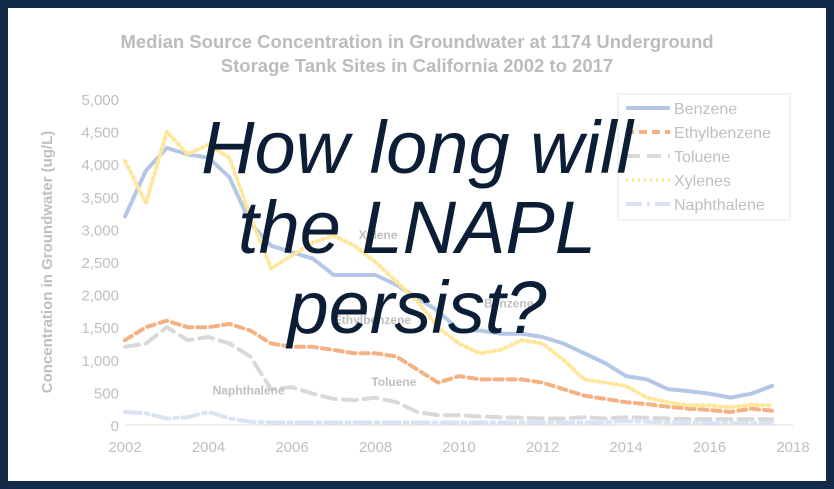 The height and width of the screenshot is (489, 834). I want to click on overlay-line-1: How long will, so click(417, 147).